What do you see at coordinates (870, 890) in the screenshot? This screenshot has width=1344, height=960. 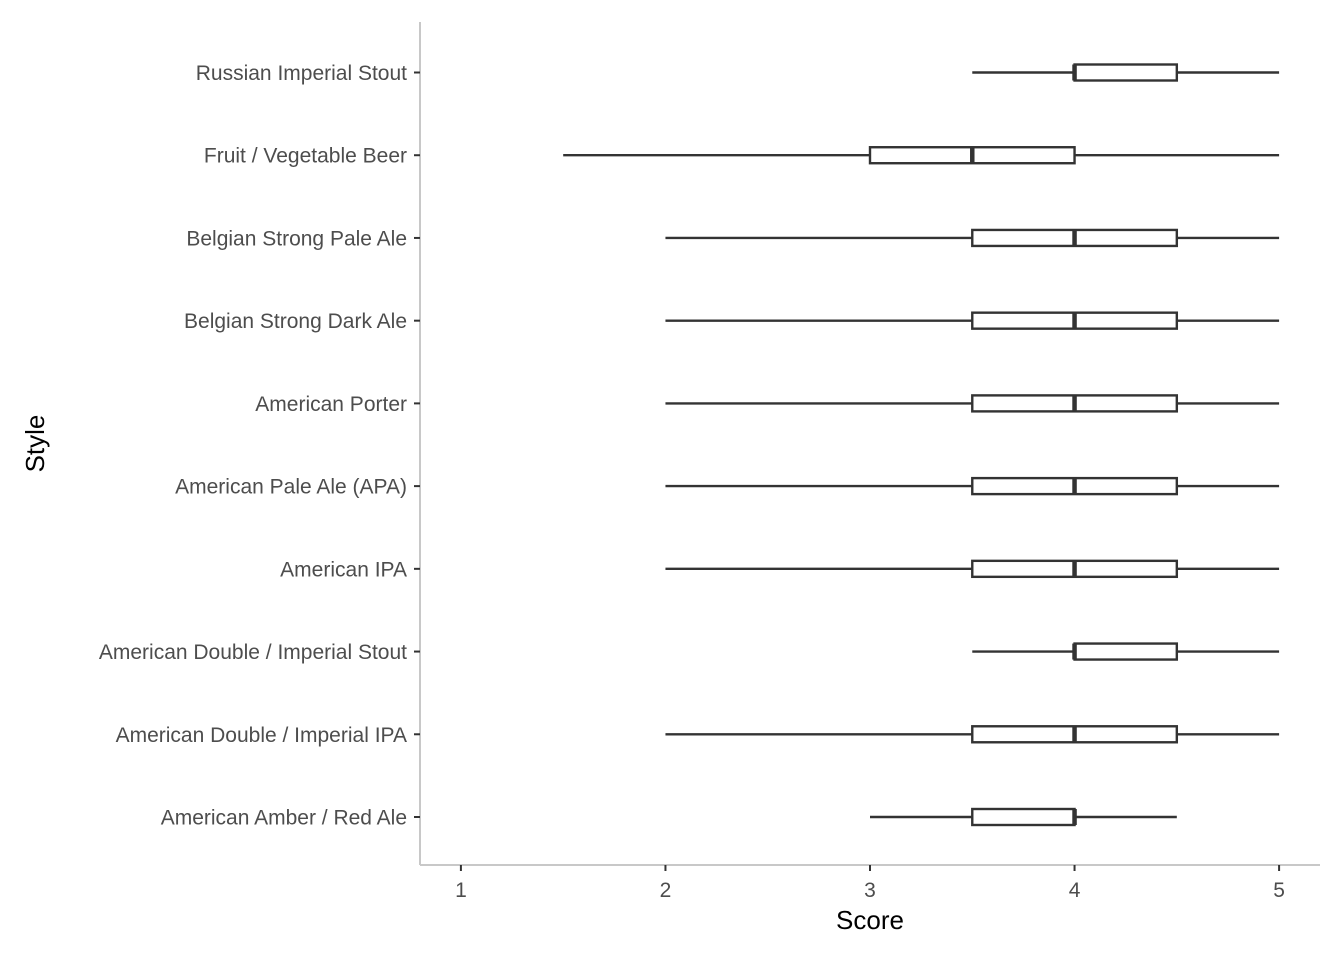 I see `x-tick-label: 3` at bounding box center [870, 890].